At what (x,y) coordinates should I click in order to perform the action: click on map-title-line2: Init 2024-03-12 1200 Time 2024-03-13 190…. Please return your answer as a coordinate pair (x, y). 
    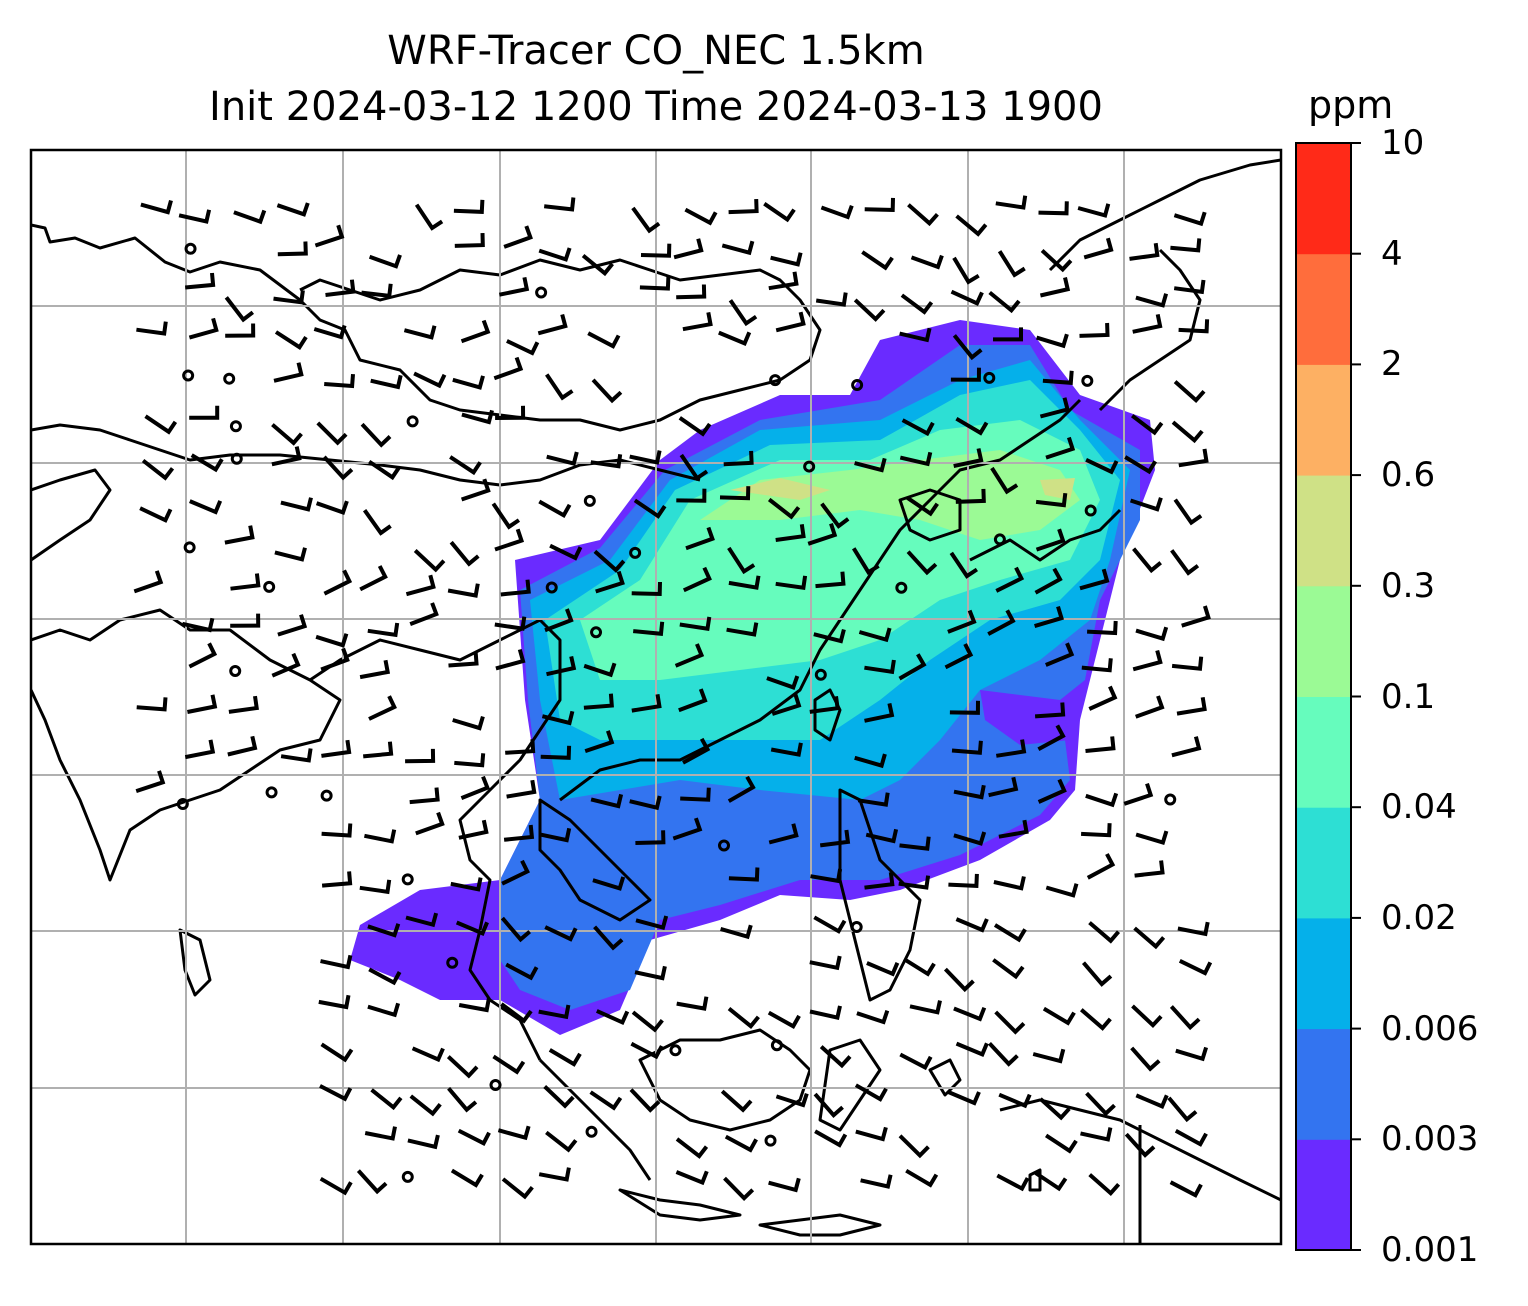
    Looking at the image, I should click on (656, 107).